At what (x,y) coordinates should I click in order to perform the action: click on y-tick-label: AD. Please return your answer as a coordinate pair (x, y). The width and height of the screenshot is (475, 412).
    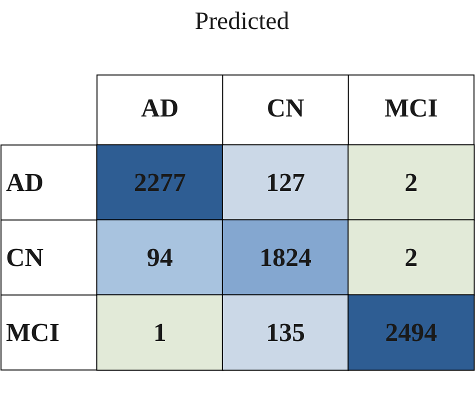
    Looking at the image, I should click on (25, 182).